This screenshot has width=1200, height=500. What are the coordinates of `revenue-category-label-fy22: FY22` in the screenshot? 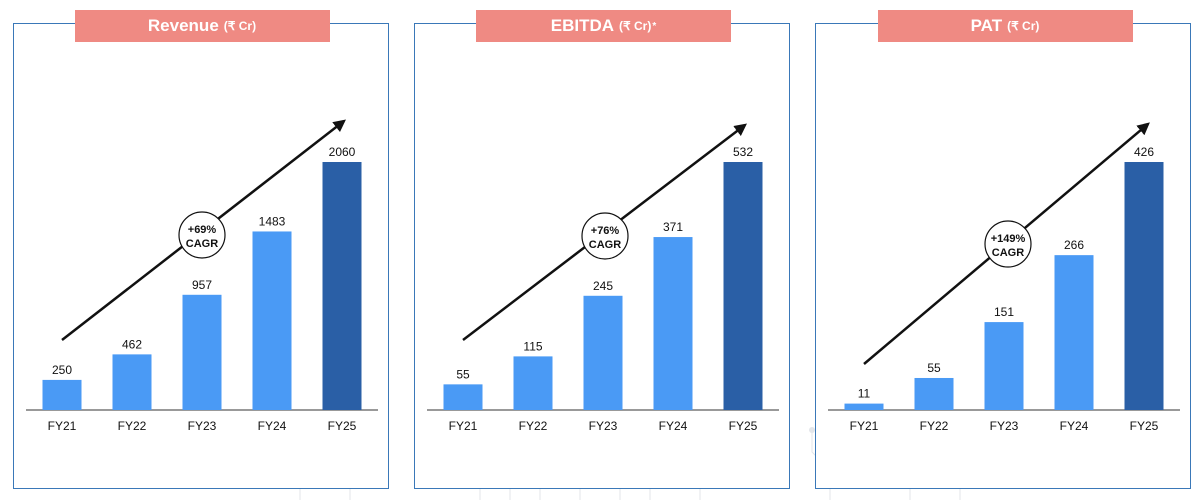 It's located at (132, 426).